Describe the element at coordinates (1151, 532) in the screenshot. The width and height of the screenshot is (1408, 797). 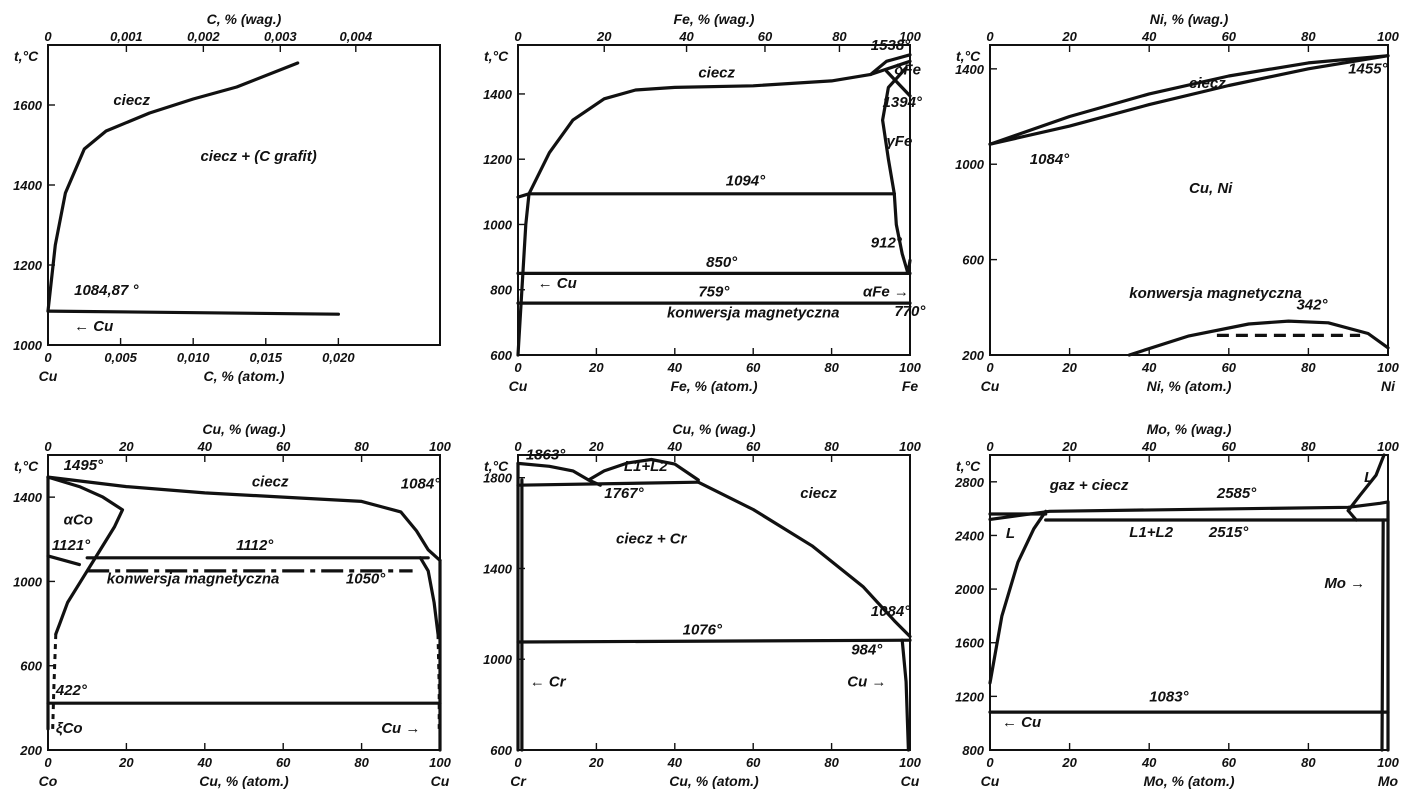
I see `annotation-label: L1+L2` at that location.